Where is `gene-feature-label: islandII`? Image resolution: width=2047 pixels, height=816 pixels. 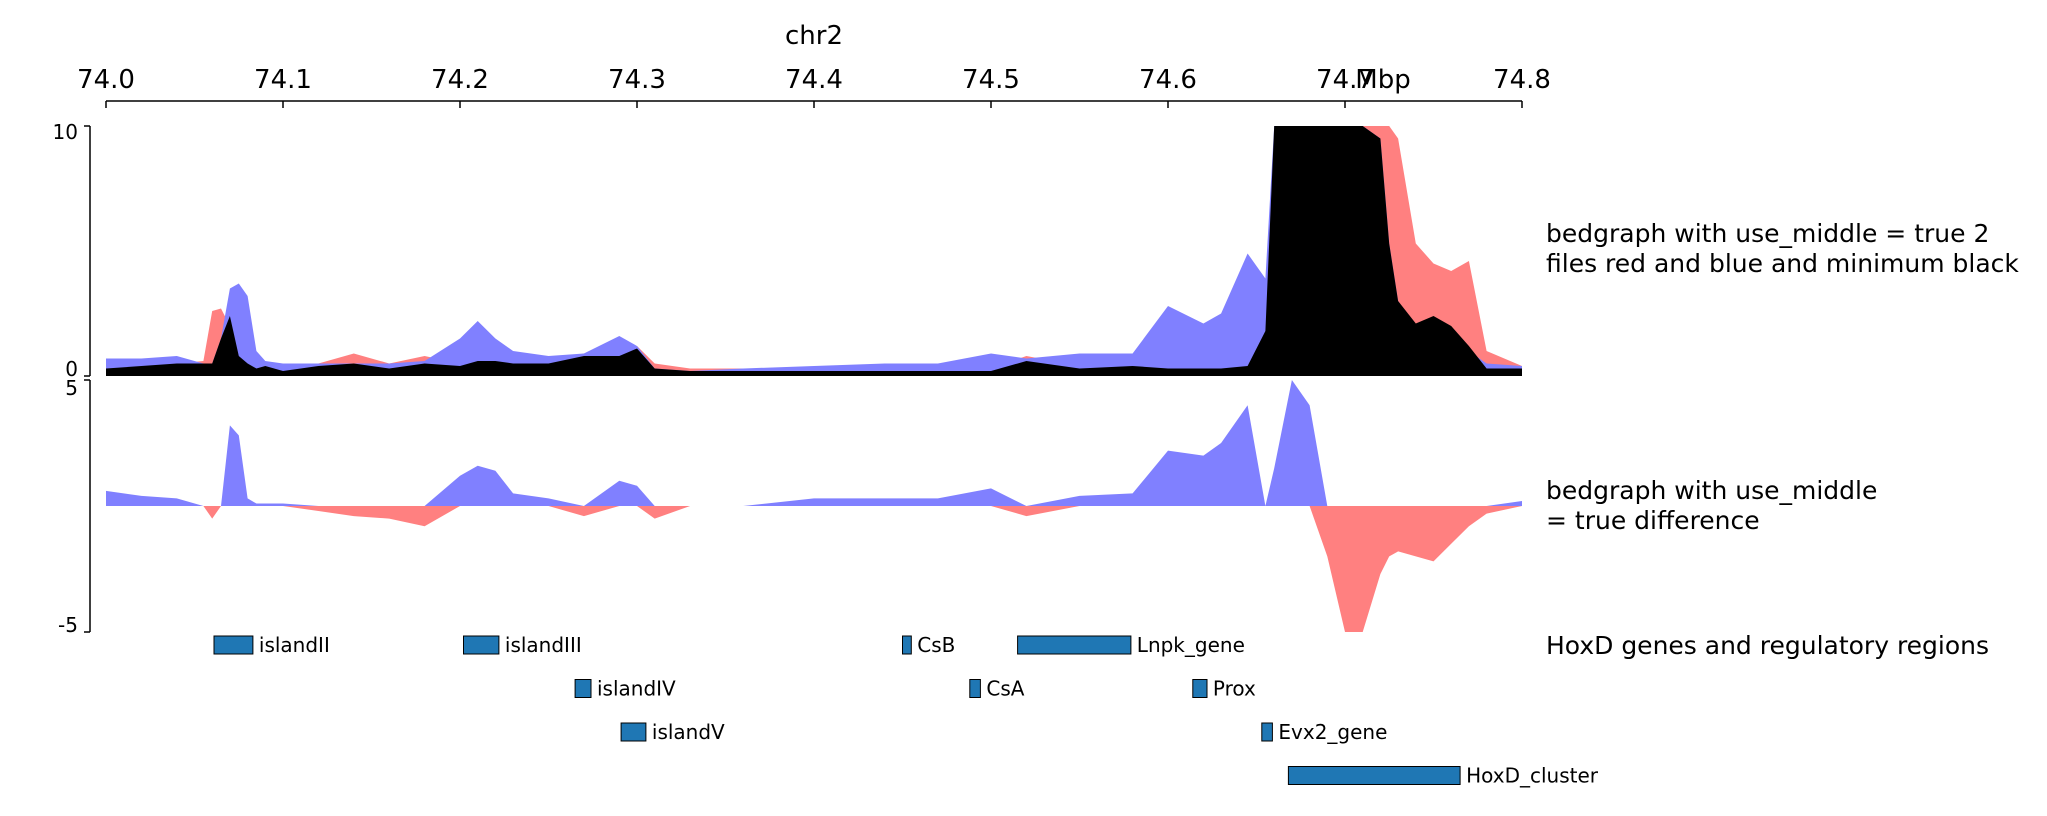
gene-feature-label: islandII is located at coordinates (294, 645).